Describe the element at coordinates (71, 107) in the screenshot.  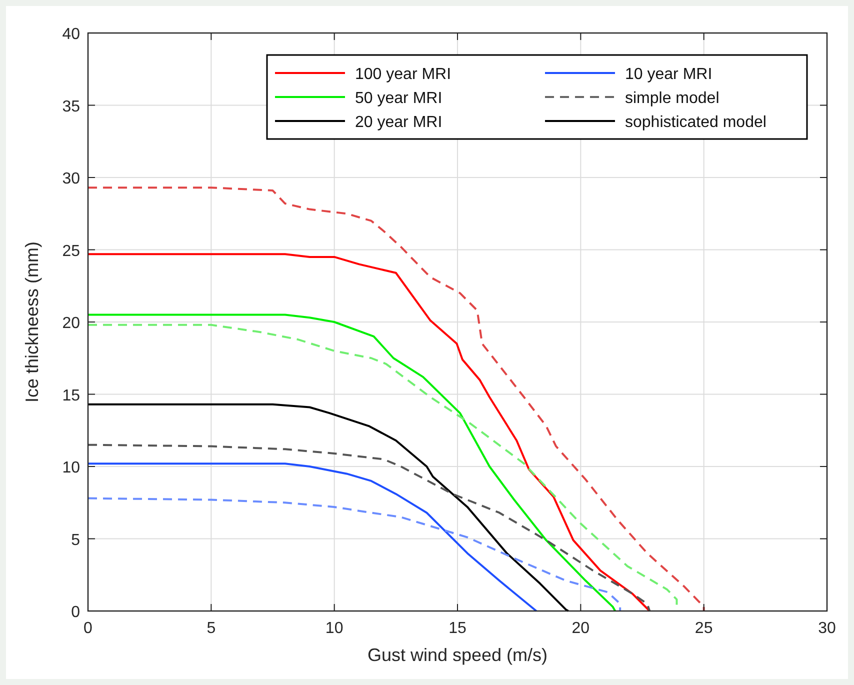
I see `y-tick-label: 35` at that location.